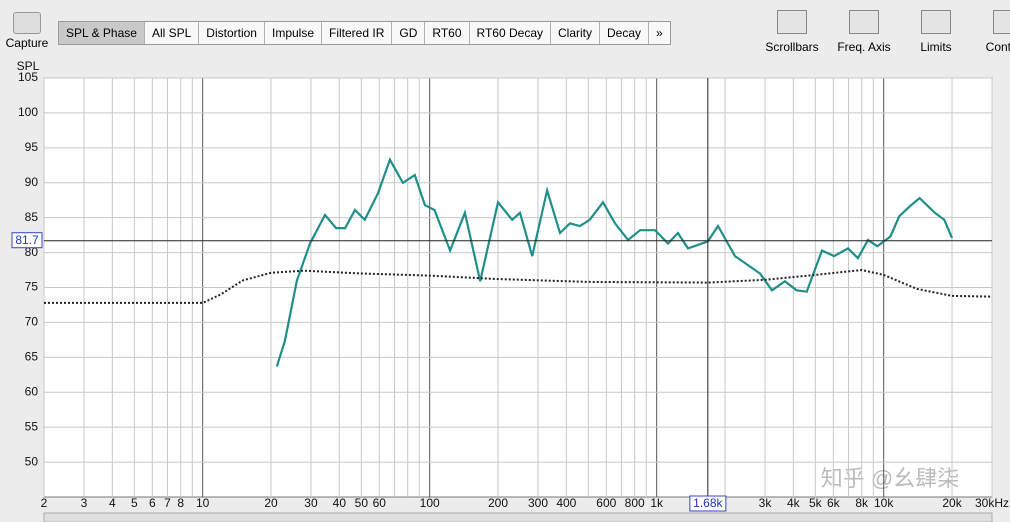 This screenshot has height=522, width=1010. I want to click on x-tick-label: 600, so click(606, 503).